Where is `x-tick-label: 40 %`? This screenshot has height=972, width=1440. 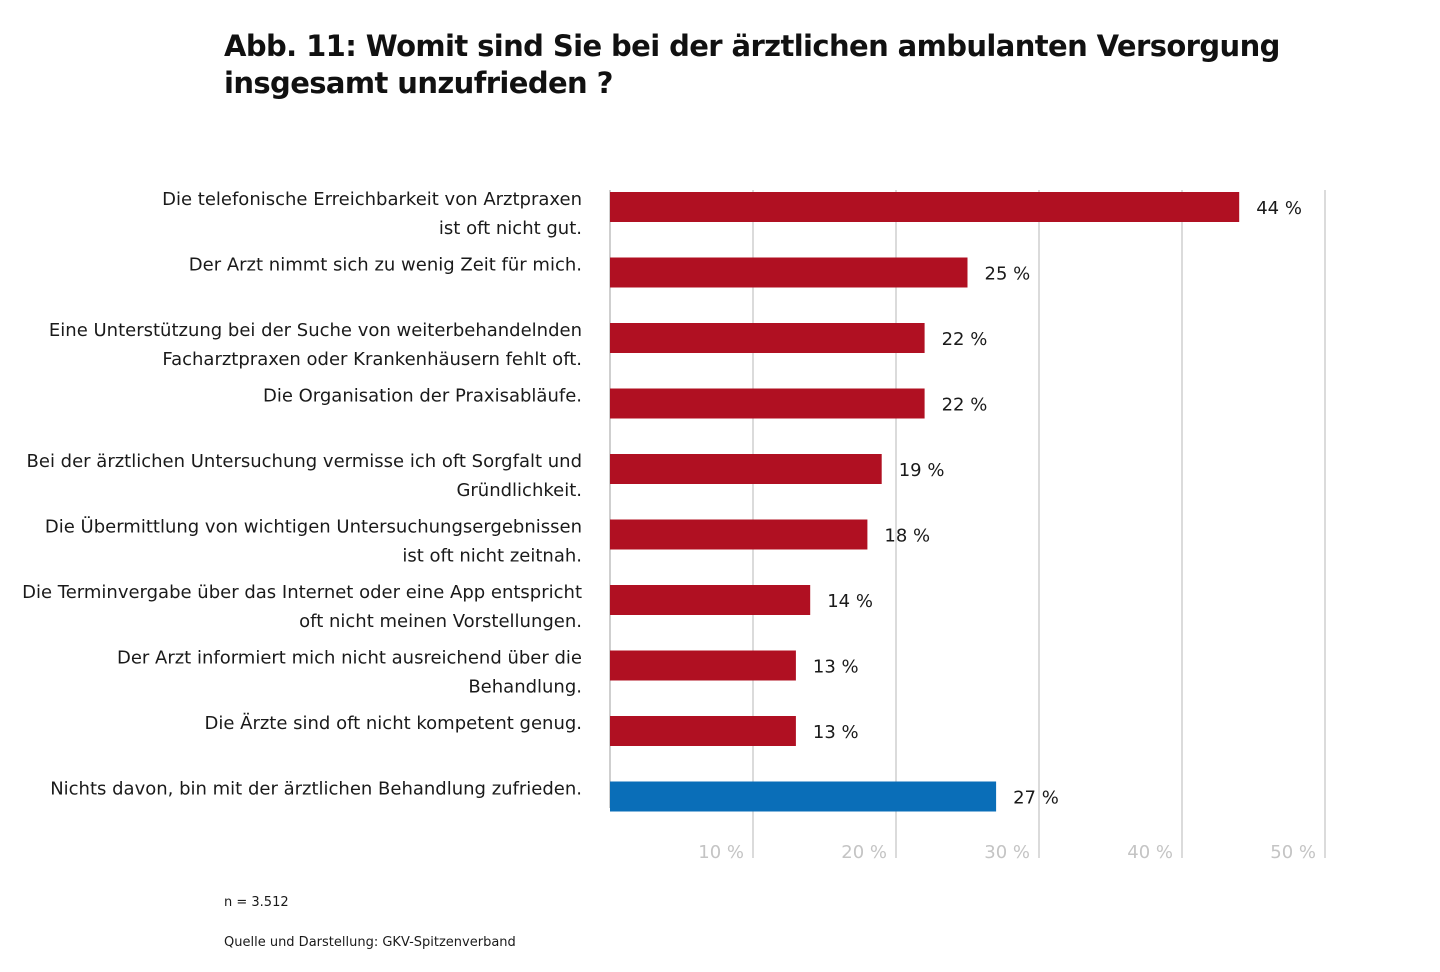 x-tick-label: 40 % is located at coordinates (1150, 852).